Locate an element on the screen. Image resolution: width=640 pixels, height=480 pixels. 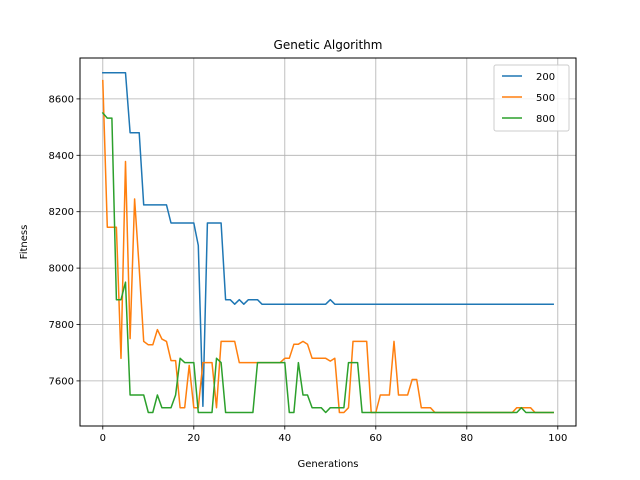
legend-box is located at coordinates (531, 98).